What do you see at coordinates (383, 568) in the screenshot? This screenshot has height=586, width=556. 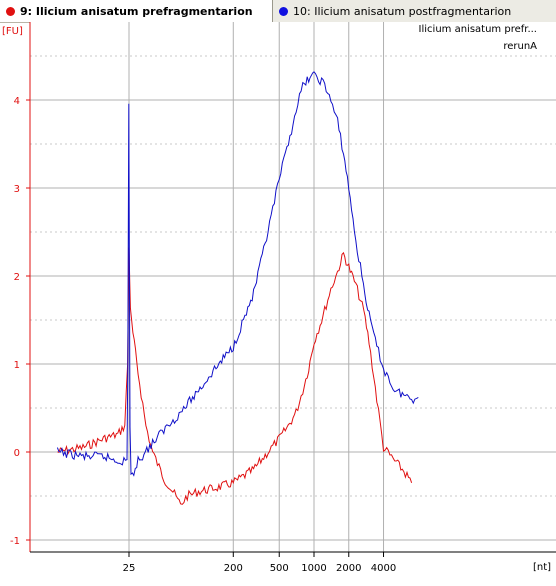 I see `x-tick-label: 4000` at bounding box center [383, 568].